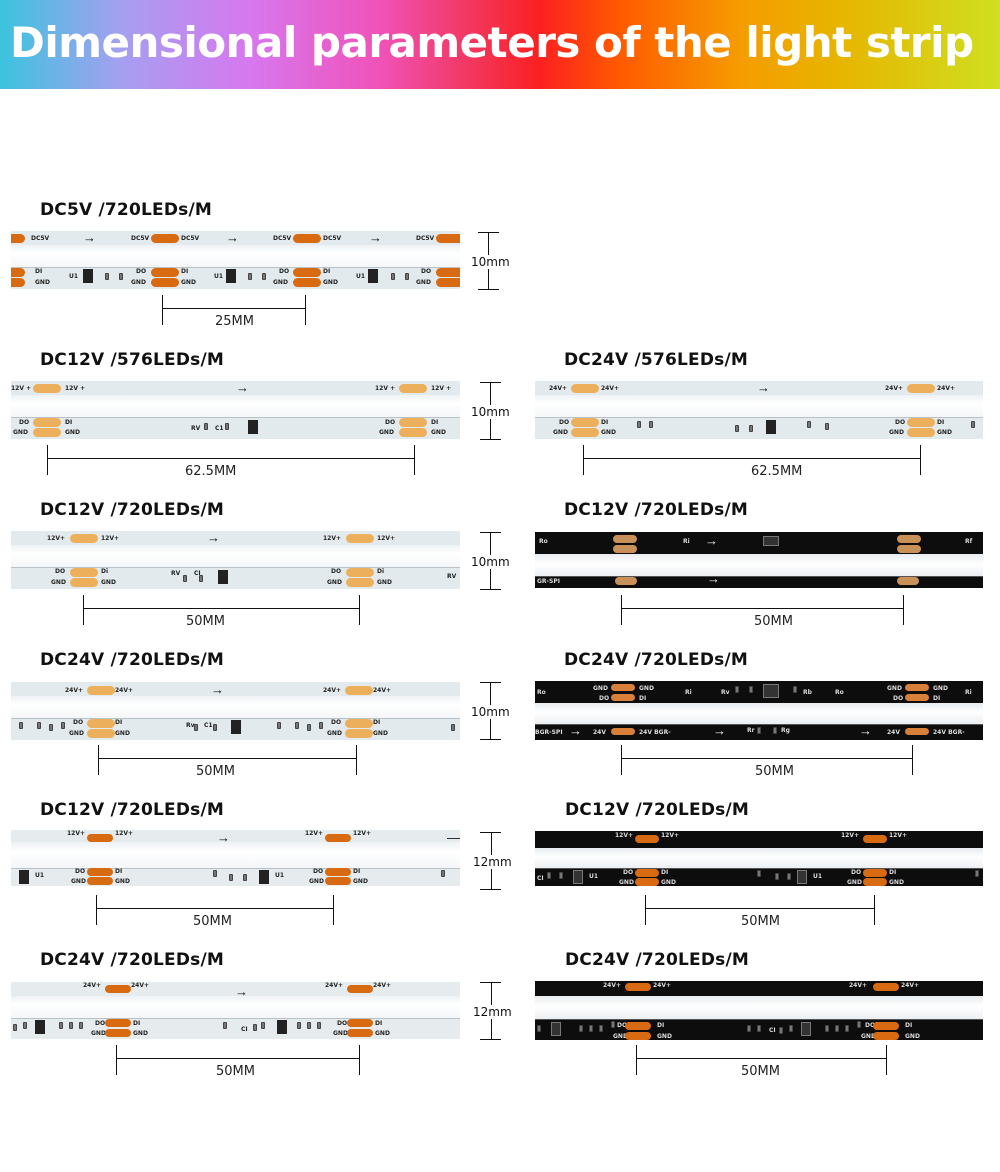 The height and width of the screenshot is (1172, 1000). Describe the element at coordinates (657, 810) in the screenshot. I see `section-title-dc12v-720-black-12mm: DC12V /720LEDs/M` at that location.